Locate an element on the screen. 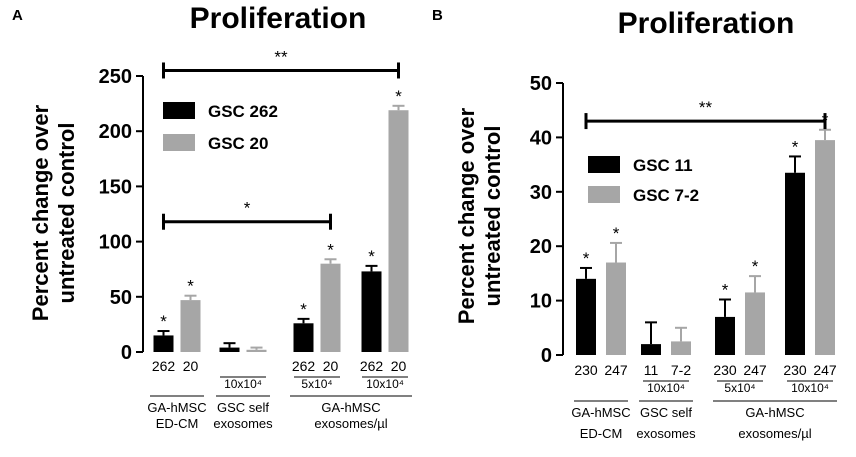 The height and width of the screenshot is (457, 856). panel-b-condition-label: exosomes is located at coordinates (666, 433).